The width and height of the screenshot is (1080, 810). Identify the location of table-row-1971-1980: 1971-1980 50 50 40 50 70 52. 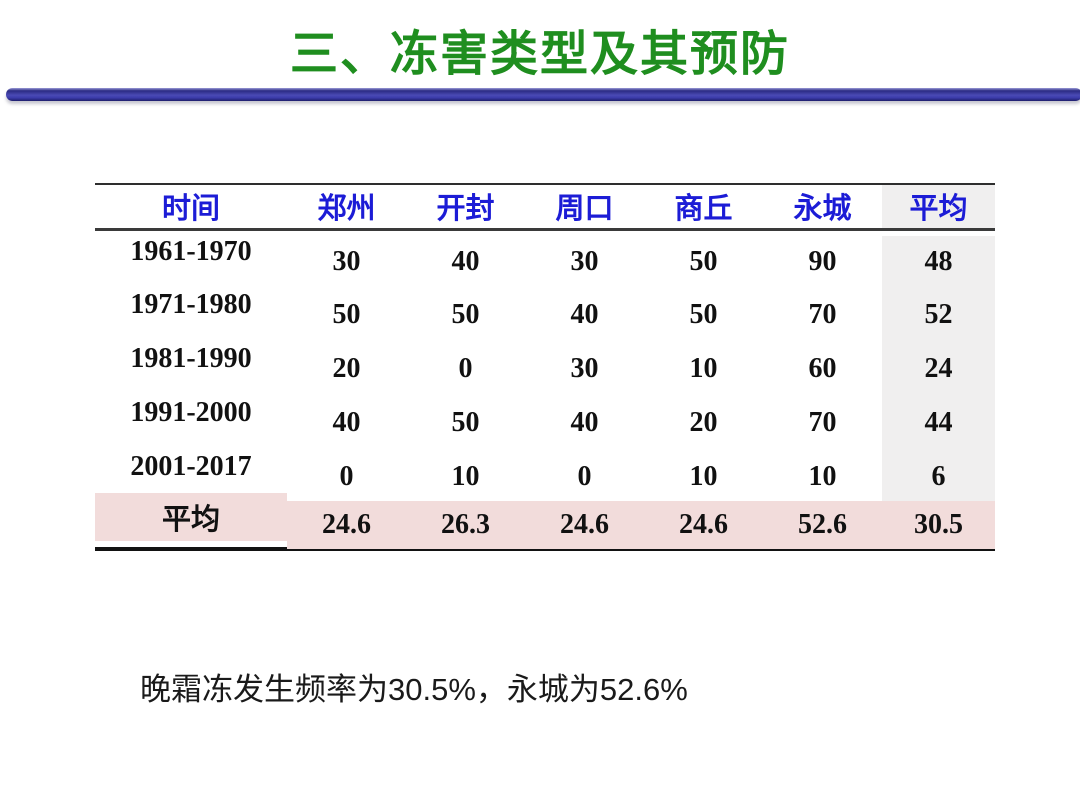
(545, 310).